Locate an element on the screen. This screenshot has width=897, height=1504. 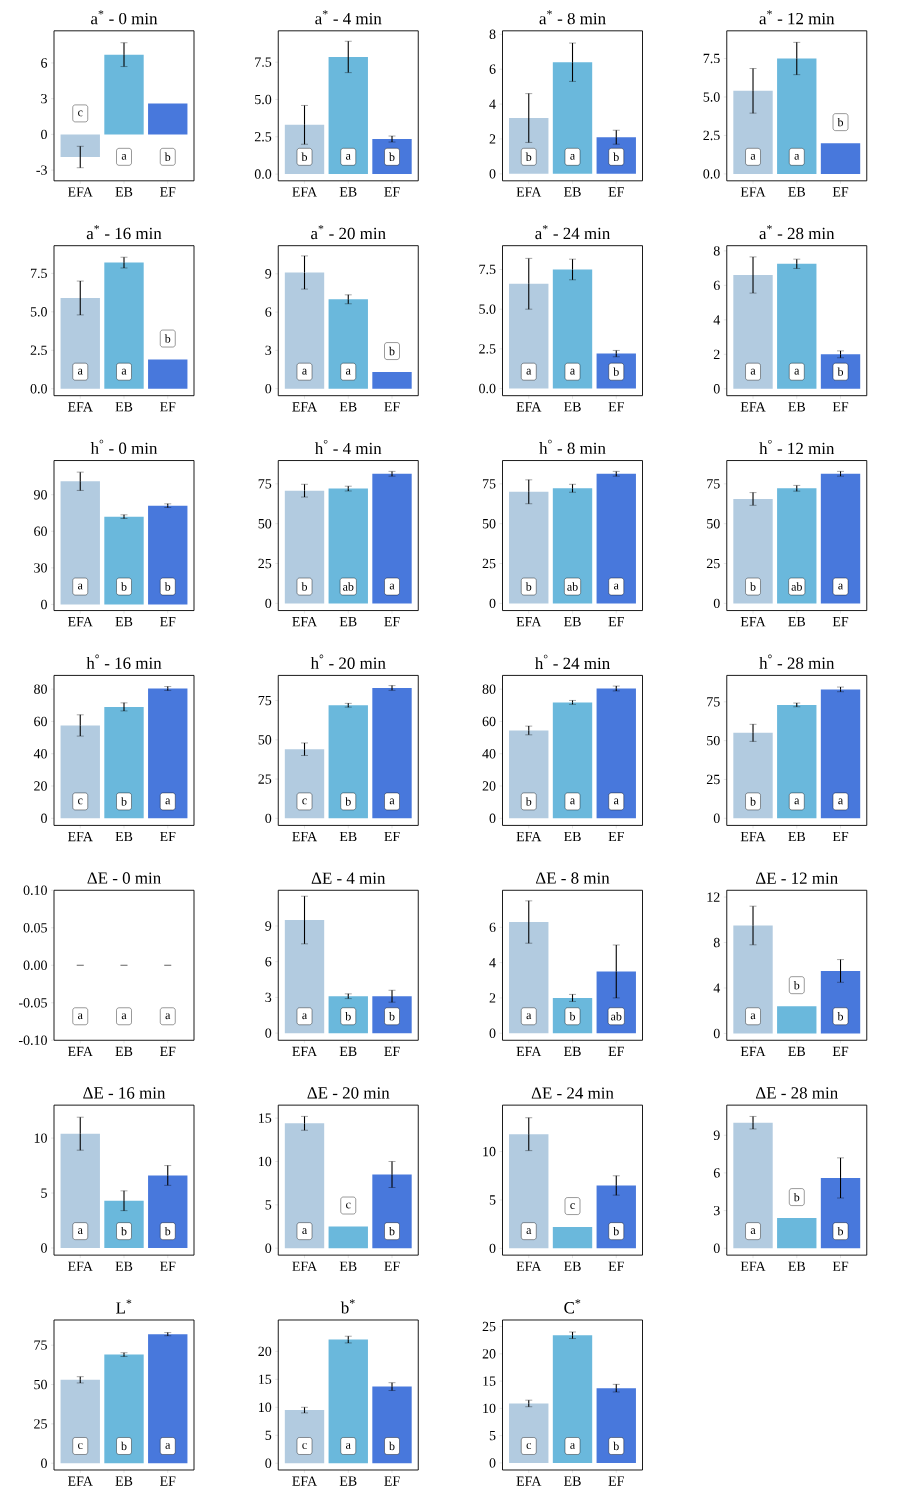
chart-title: b$^{*}$ is located at coordinates (347, 1306).